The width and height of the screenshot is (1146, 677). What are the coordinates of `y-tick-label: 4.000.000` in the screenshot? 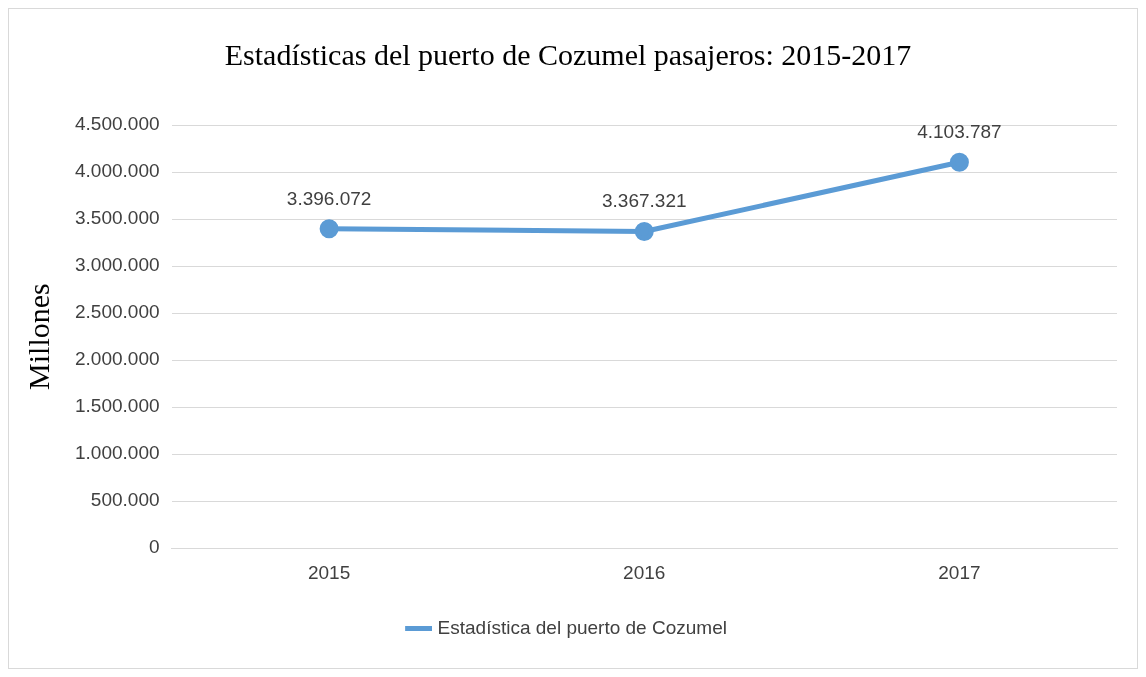 It's located at (117, 171).